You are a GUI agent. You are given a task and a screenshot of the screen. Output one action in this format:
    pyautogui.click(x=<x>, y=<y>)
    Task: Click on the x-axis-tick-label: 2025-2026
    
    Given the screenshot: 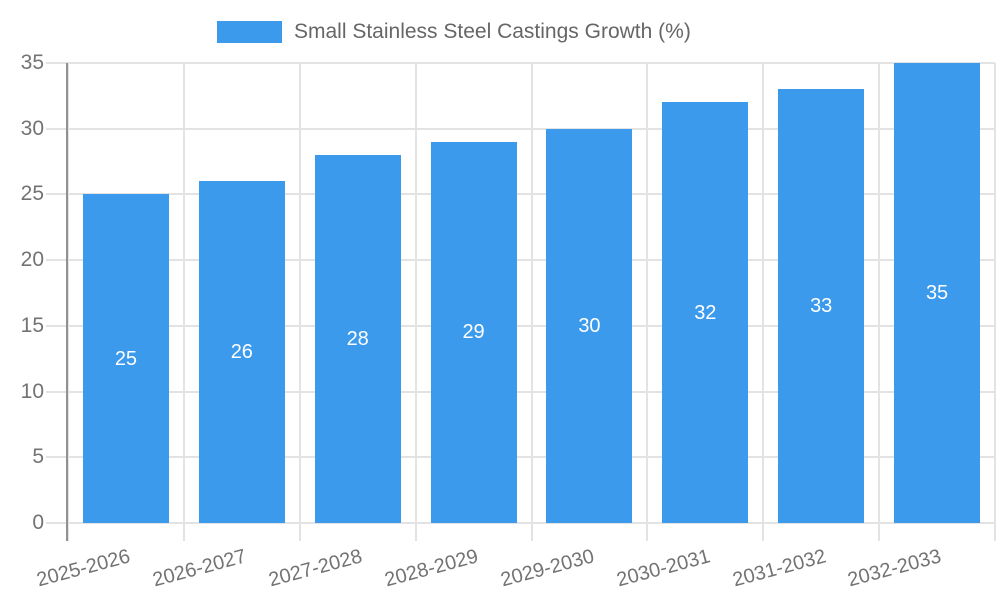 What is the action you would take?
    pyautogui.click(x=83, y=568)
    